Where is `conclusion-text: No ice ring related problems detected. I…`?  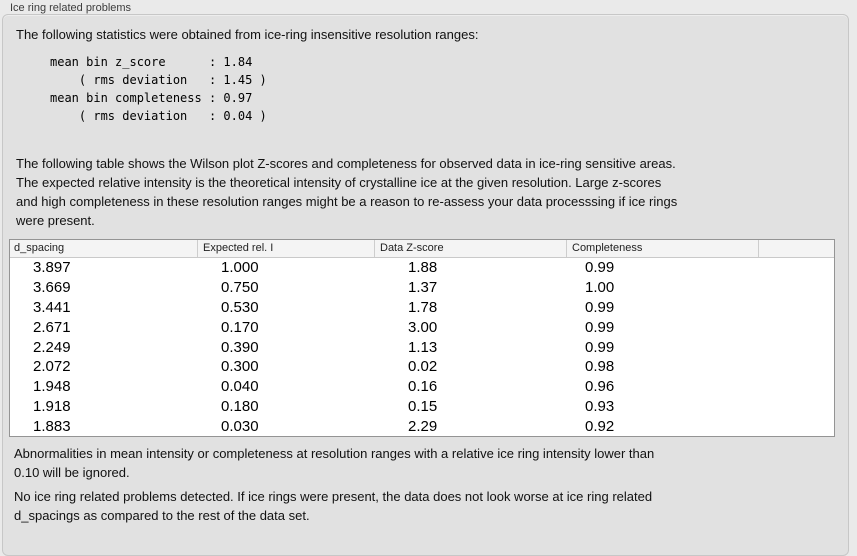 conclusion-text: No ice ring related problems detected. I… is located at coordinates (333, 506).